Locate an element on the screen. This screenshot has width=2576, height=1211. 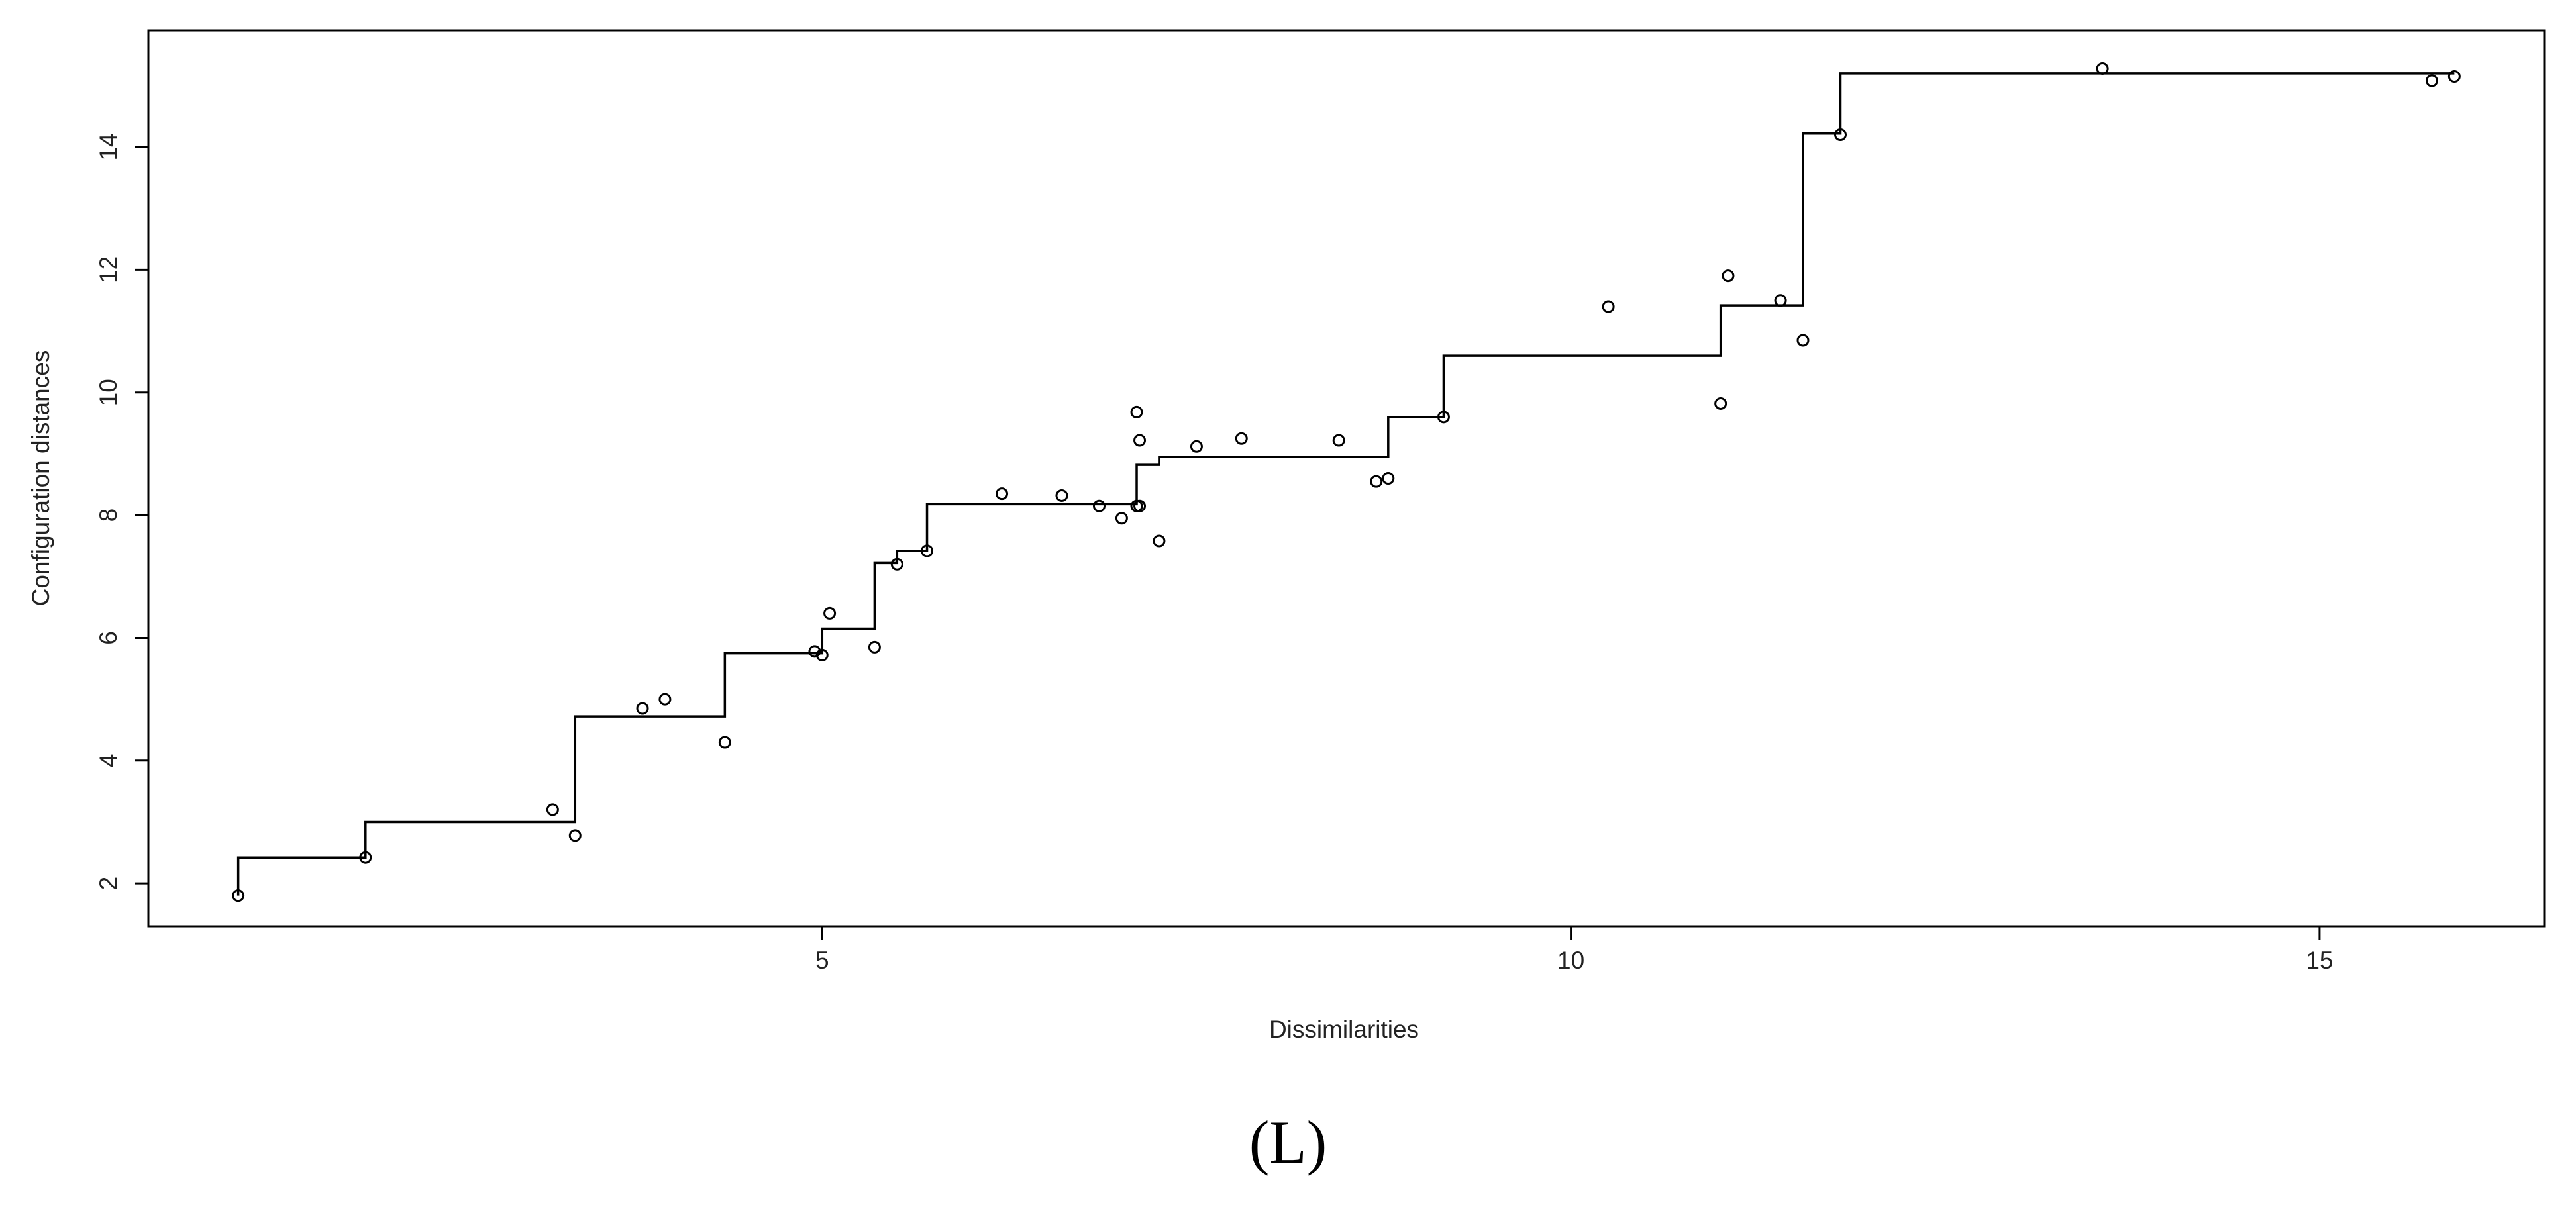
x-tick-label: 5 is located at coordinates (822, 960).